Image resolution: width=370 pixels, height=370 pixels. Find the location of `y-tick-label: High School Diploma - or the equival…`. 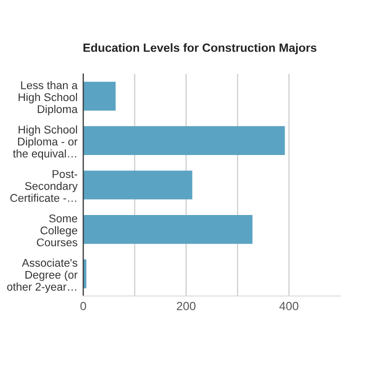

y-tick-label: High School Diploma - or the equival… is located at coordinates (45, 142).